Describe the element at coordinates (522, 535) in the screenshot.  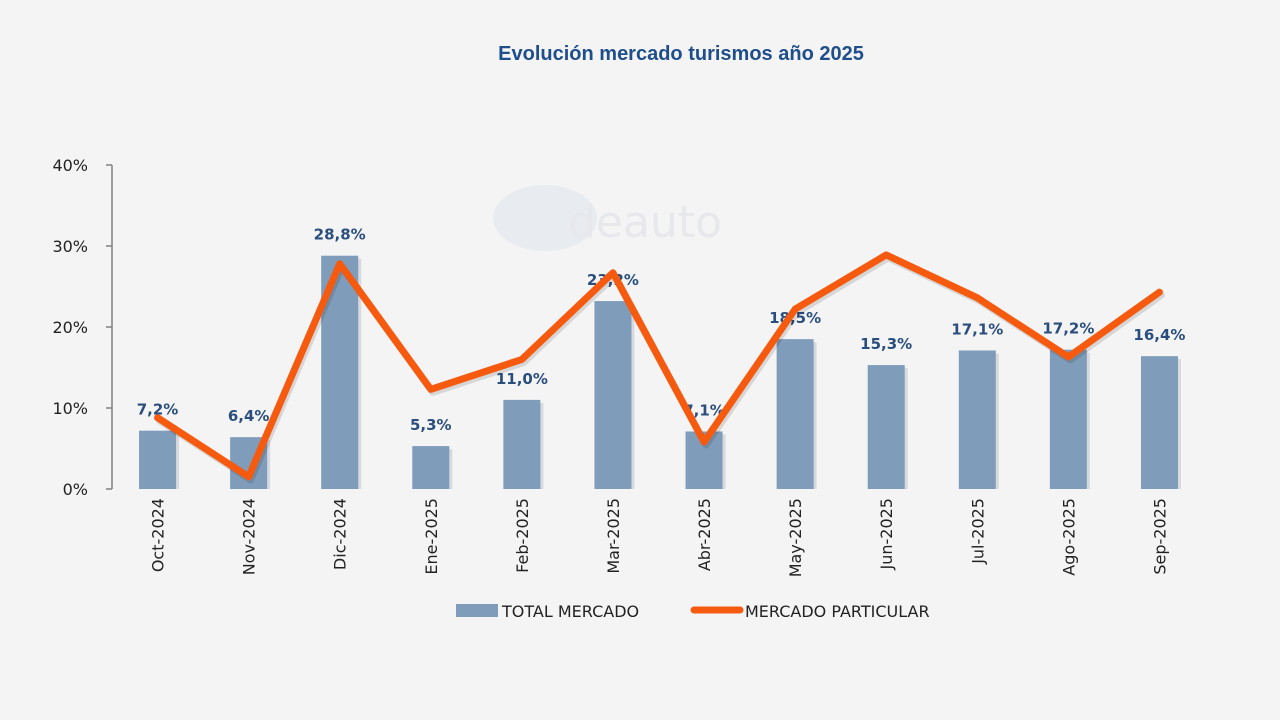
I see `x-tick-label: Feb-2025` at that location.